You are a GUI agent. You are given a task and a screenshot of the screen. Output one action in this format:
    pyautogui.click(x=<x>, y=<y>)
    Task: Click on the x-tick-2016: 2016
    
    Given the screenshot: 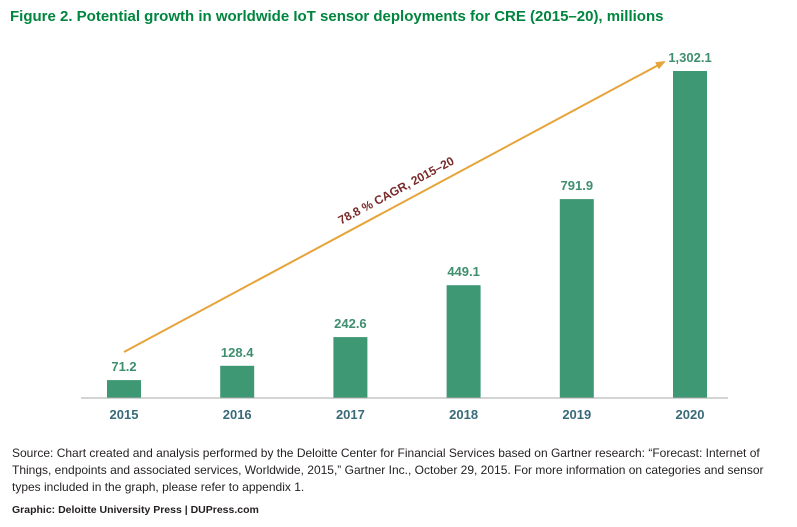 What is the action you would take?
    pyautogui.click(x=237, y=414)
    